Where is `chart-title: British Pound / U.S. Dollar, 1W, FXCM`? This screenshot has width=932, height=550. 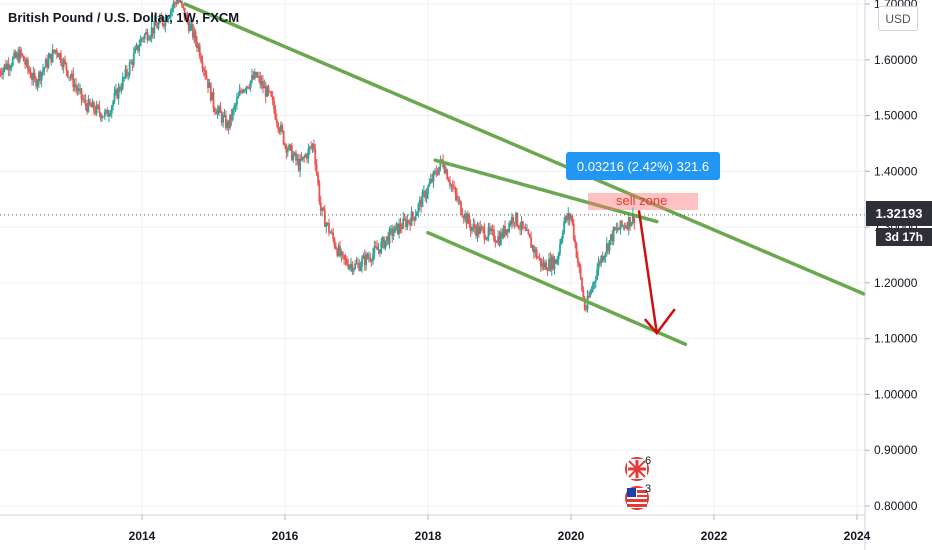 chart-title: British Pound / U.S. Dollar, 1W, FXCM is located at coordinates (124, 17).